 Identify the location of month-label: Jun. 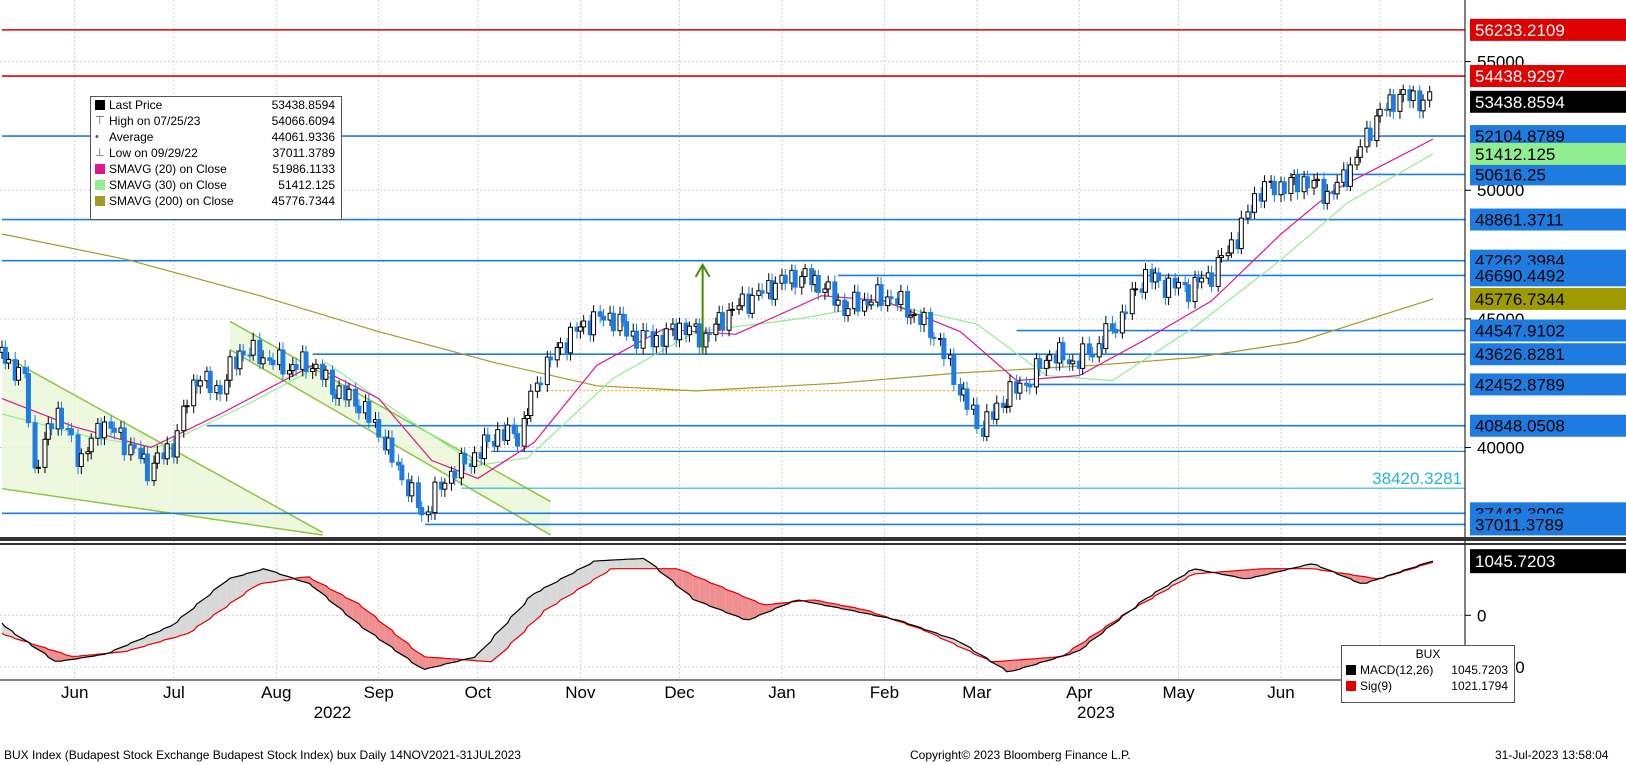
(74, 692).